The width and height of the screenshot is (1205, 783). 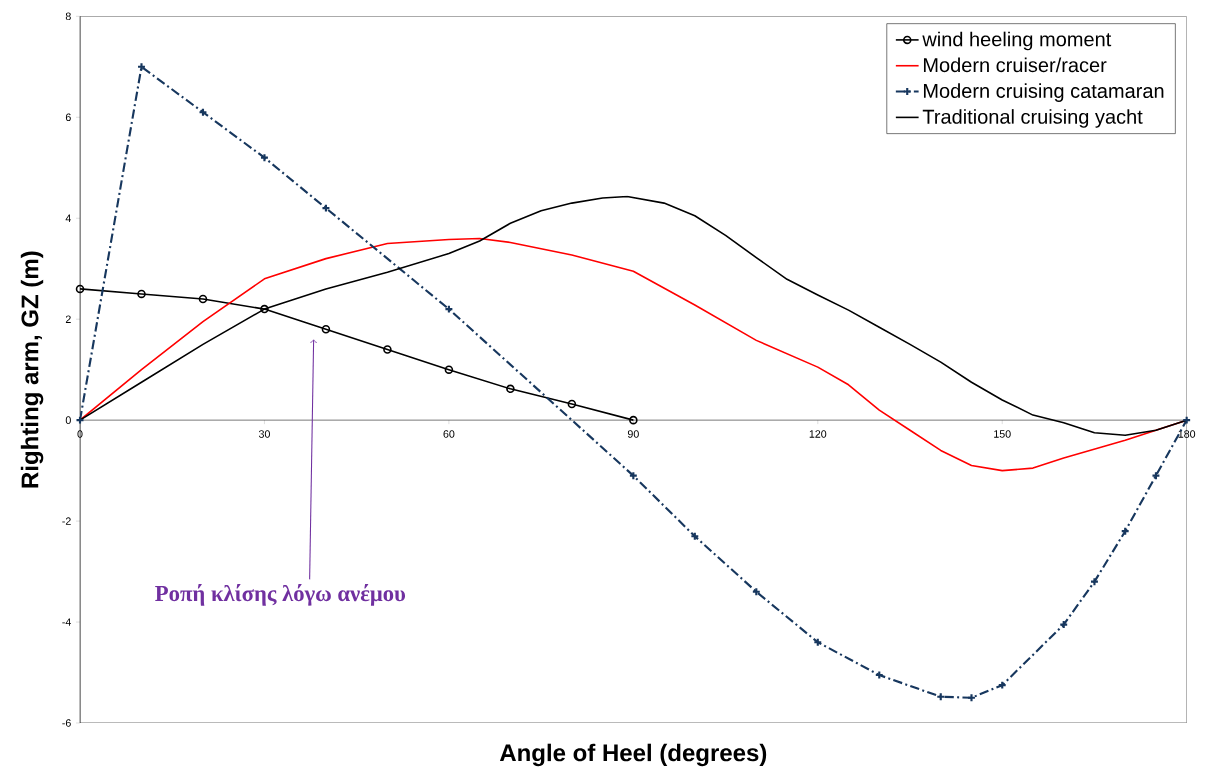 What do you see at coordinates (1187, 434) in the screenshot?
I see `x-tick-label: 180` at bounding box center [1187, 434].